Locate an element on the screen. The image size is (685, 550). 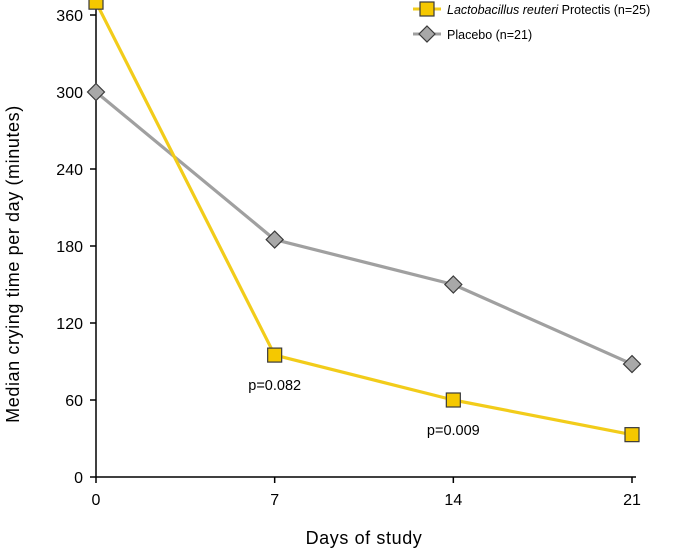
y-tick-label: 240 is located at coordinates (69, 170).